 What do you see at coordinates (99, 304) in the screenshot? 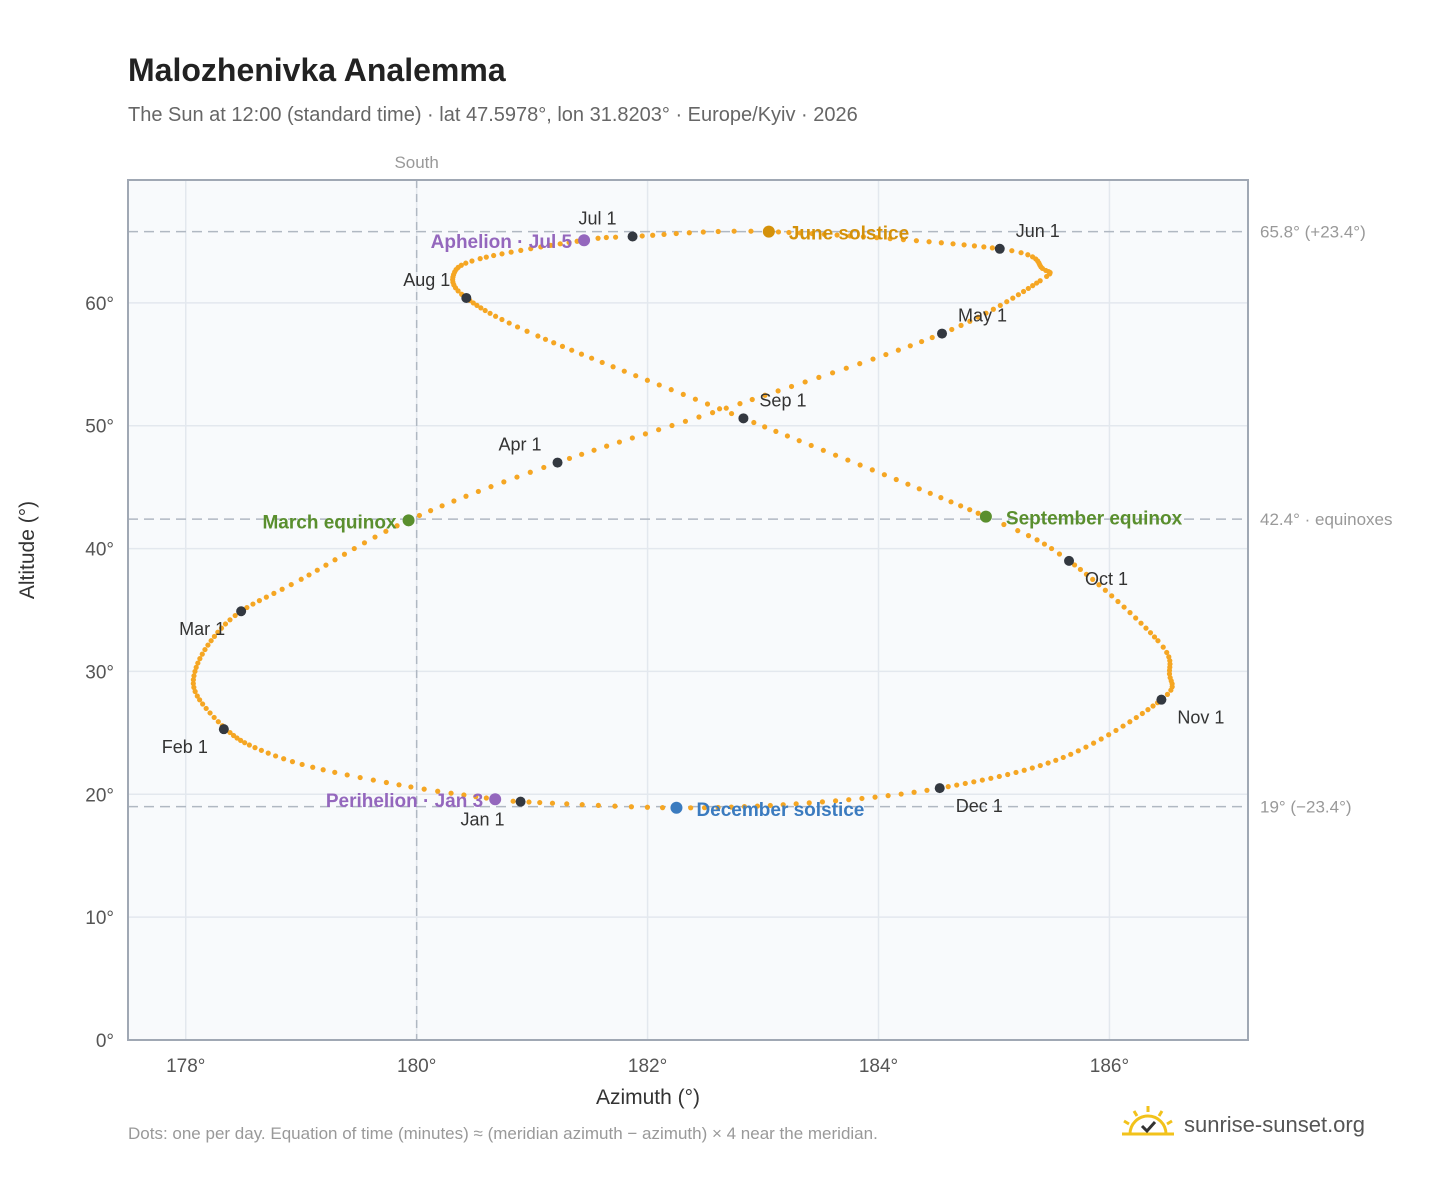
I see `y-tick-label: 60°` at bounding box center [99, 304].